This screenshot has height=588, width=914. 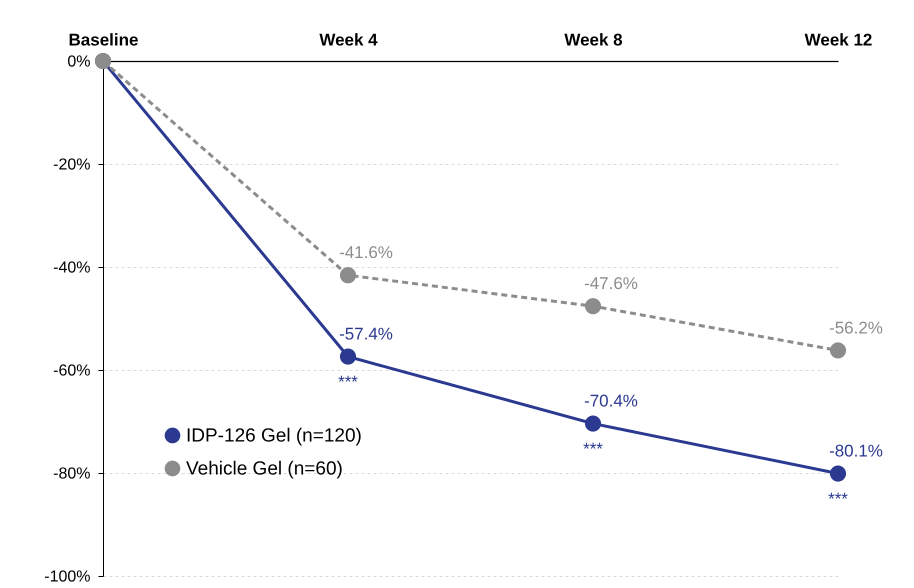 What do you see at coordinates (103, 40) in the screenshot?
I see `x-tick-label: Baseline` at bounding box center [103, 40].